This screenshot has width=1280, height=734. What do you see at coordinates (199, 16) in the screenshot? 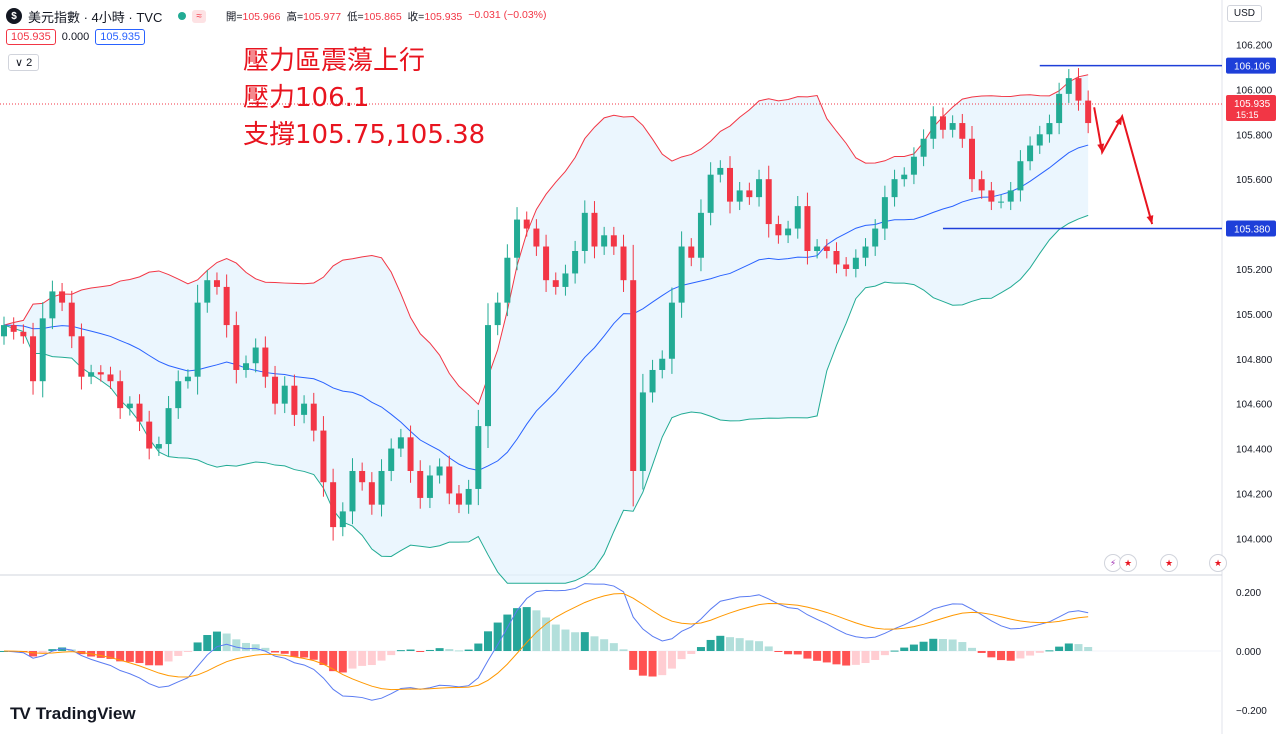
I see `alert-icon: ≈` at bounding box center [199, 16].